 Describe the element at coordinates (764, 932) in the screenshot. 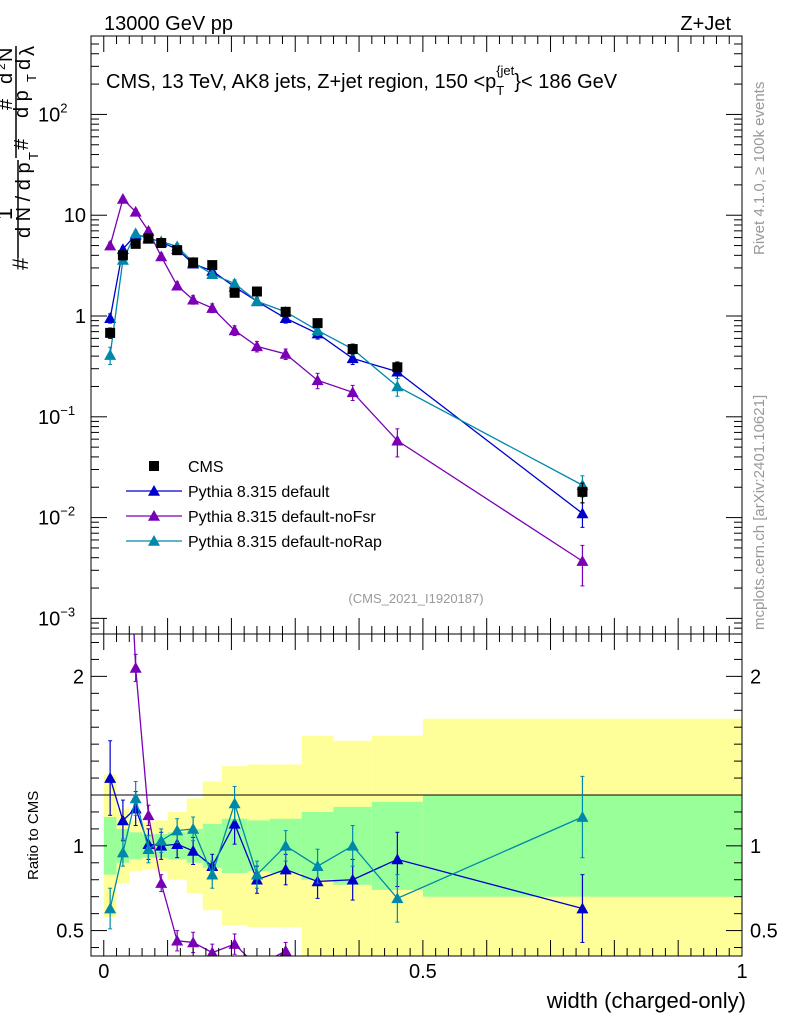

I see `ratio-y-tick-label-right: 0.5` at that location.